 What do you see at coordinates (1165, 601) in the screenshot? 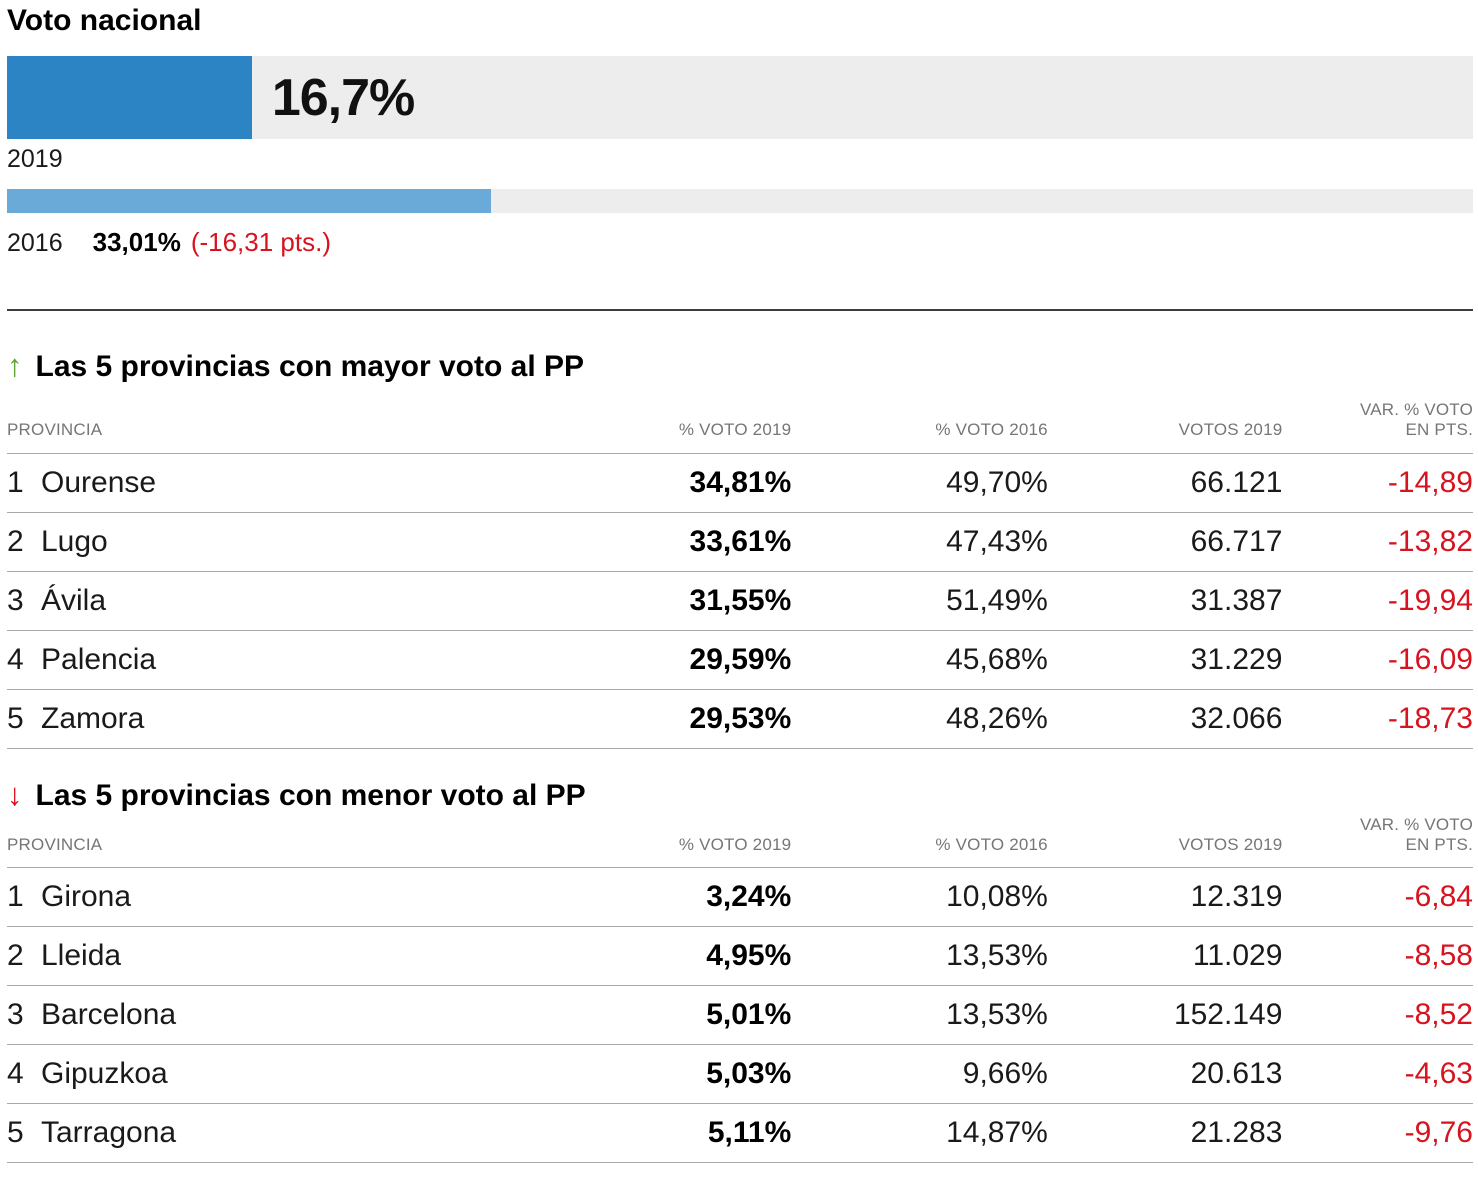
I see `cell-votos-2019: 31.387` at bounding box center [1165, 601].